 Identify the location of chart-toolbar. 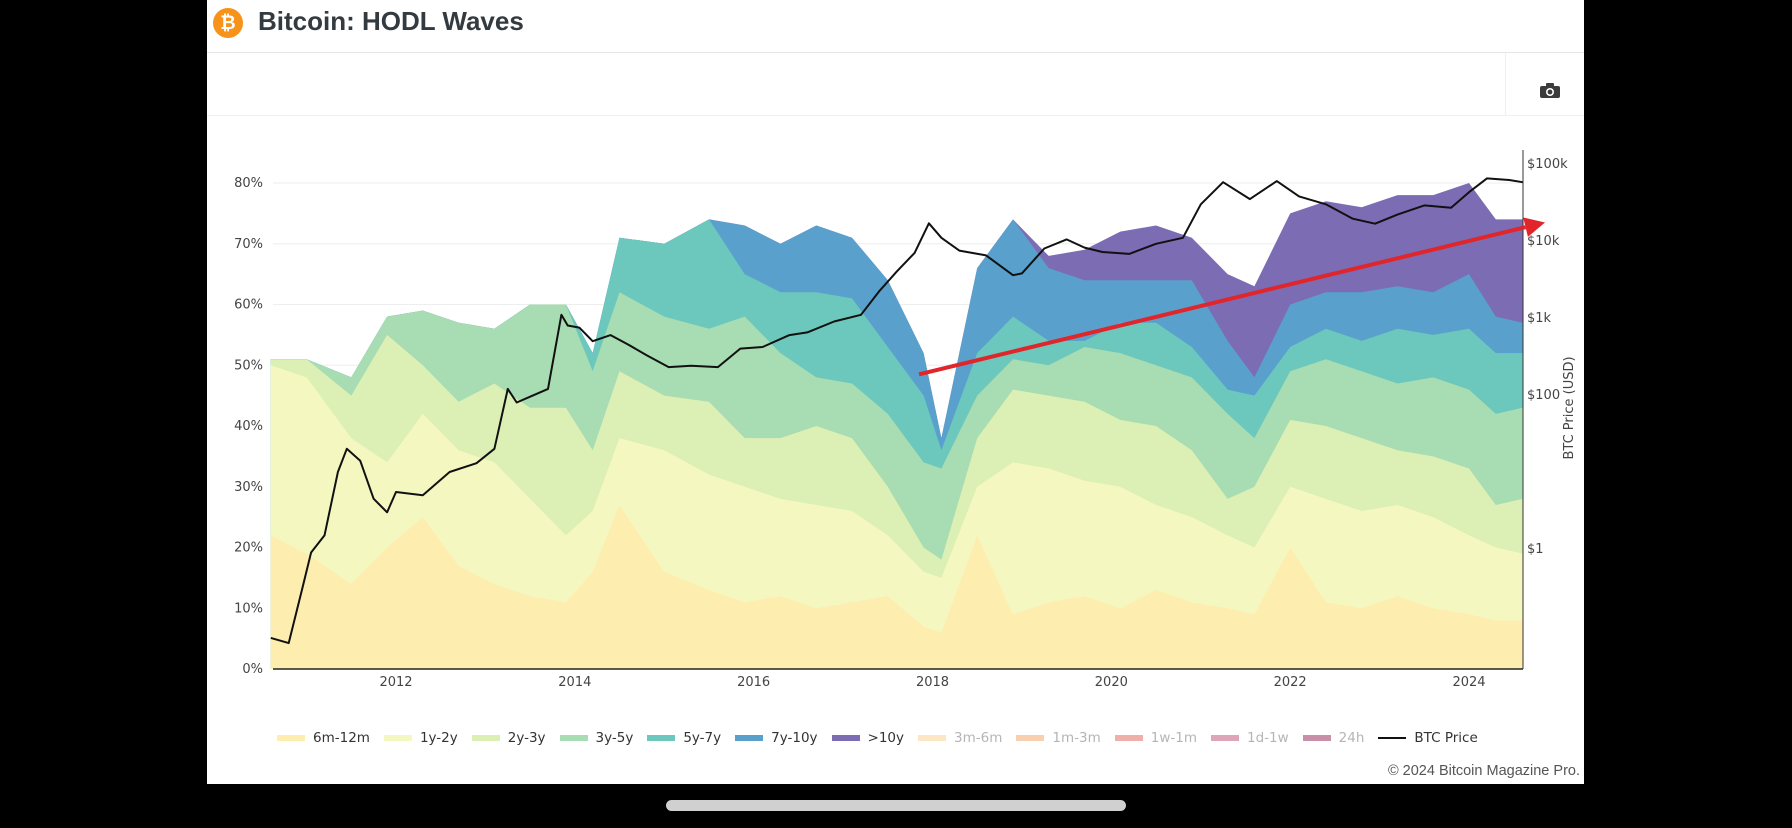
(895, 84).